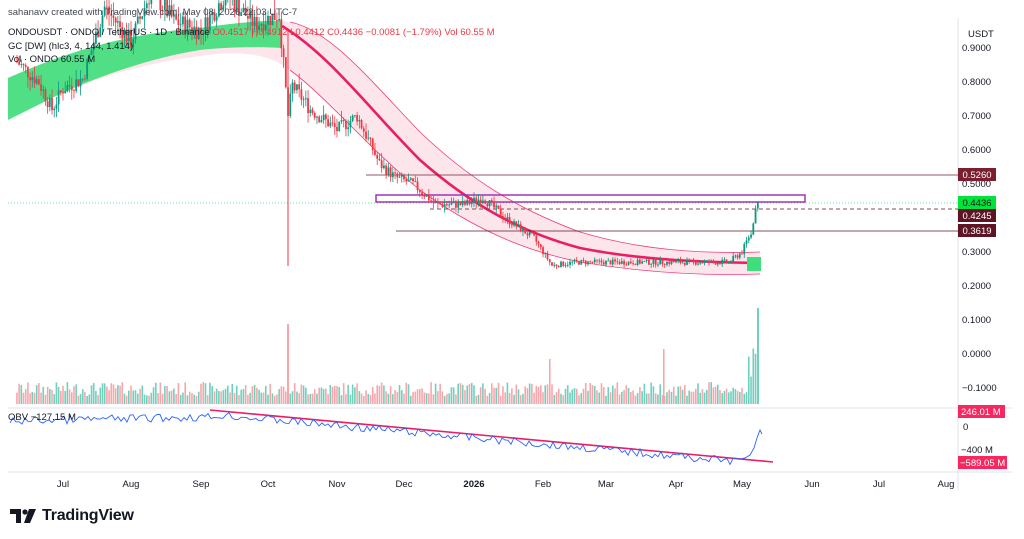  I want to click on channel-band-bullish, so click(145, 70).